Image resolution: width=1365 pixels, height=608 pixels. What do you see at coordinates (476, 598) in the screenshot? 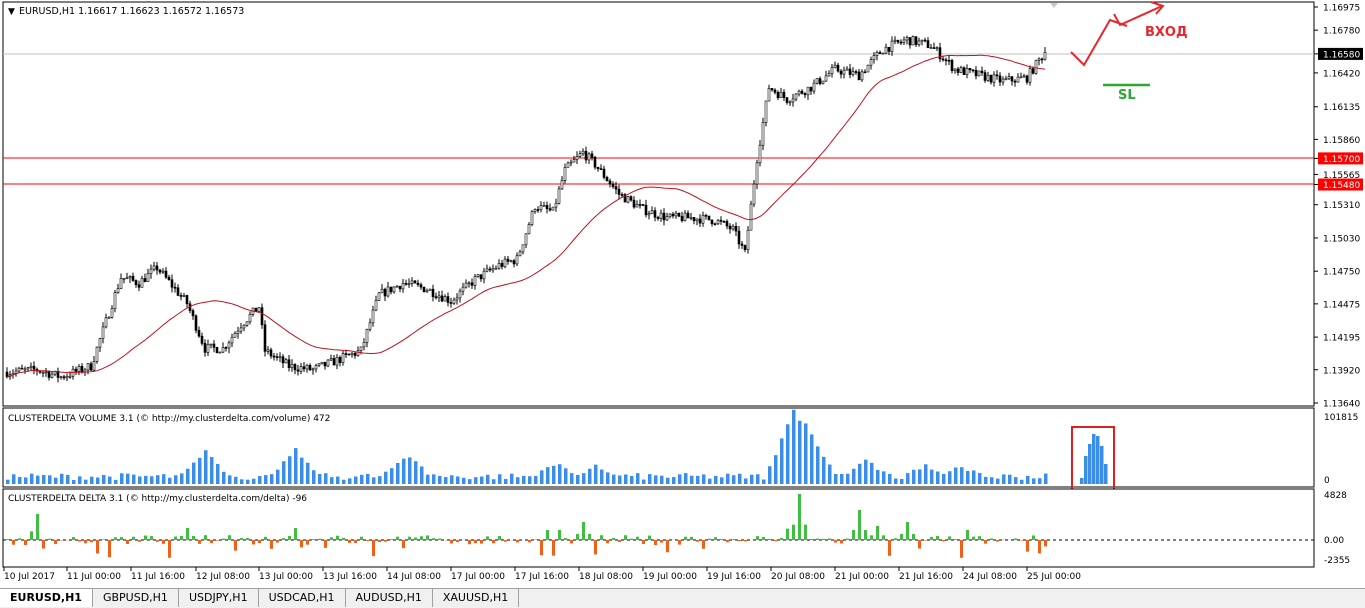
I see `tab-xauusd: XAUUSD,H1` at bounding box center [476, 598].